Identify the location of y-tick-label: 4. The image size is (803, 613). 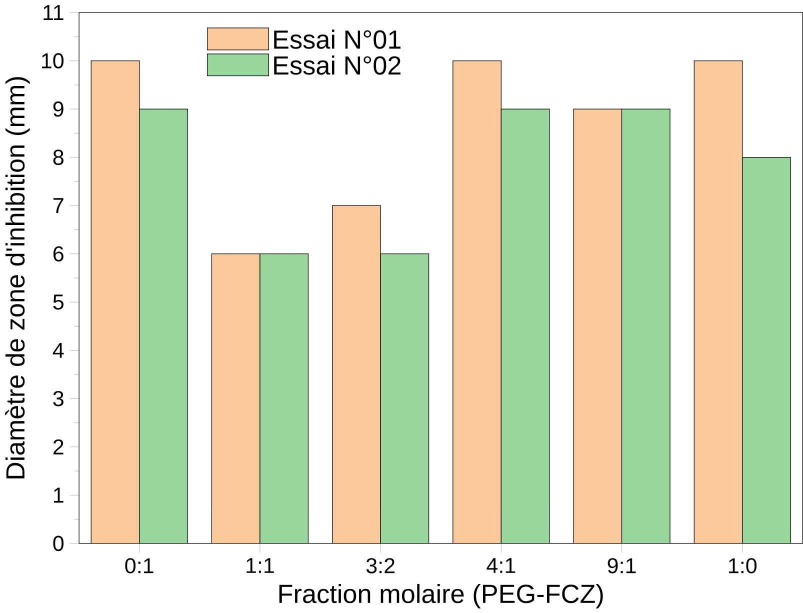
(58, 350).